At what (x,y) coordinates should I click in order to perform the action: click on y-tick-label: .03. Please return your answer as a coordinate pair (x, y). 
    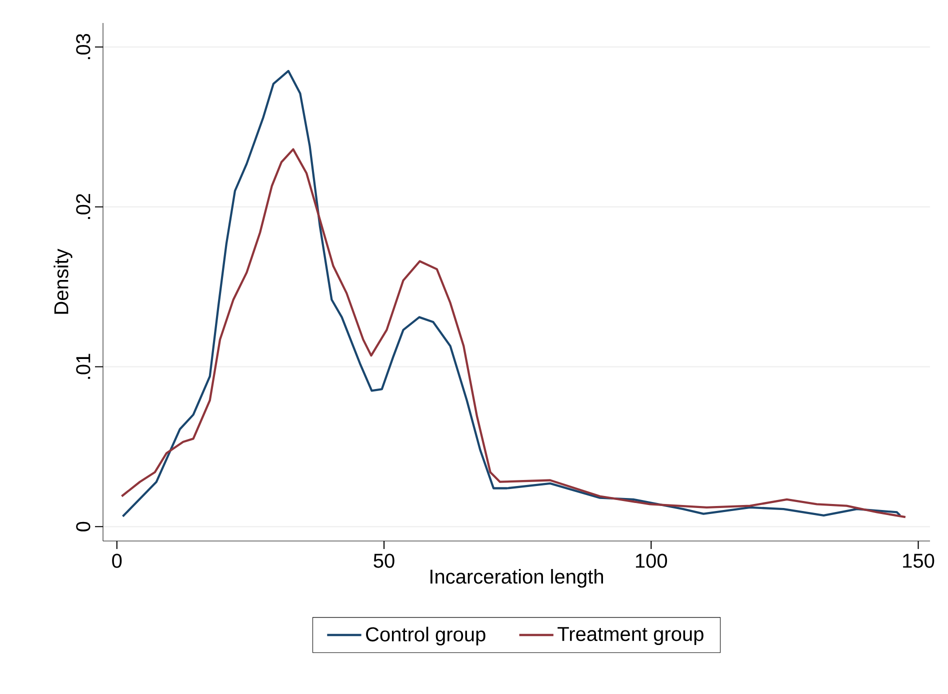
    Looking at the image, I should click on (83, 47).